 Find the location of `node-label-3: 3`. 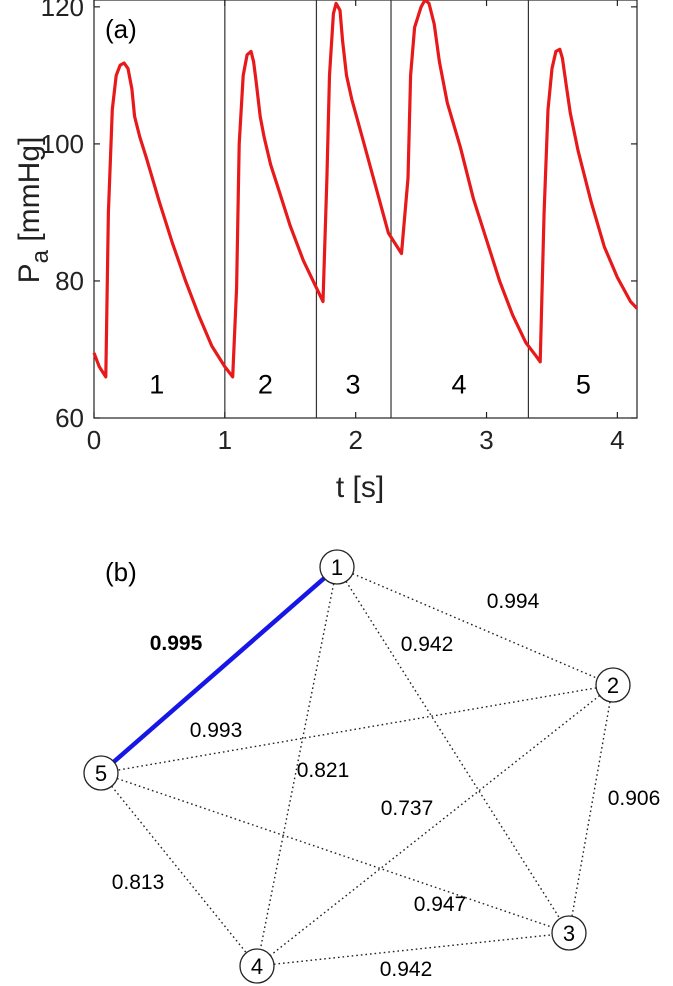

node-label-3: 3 is located at coordinates (569, 933).